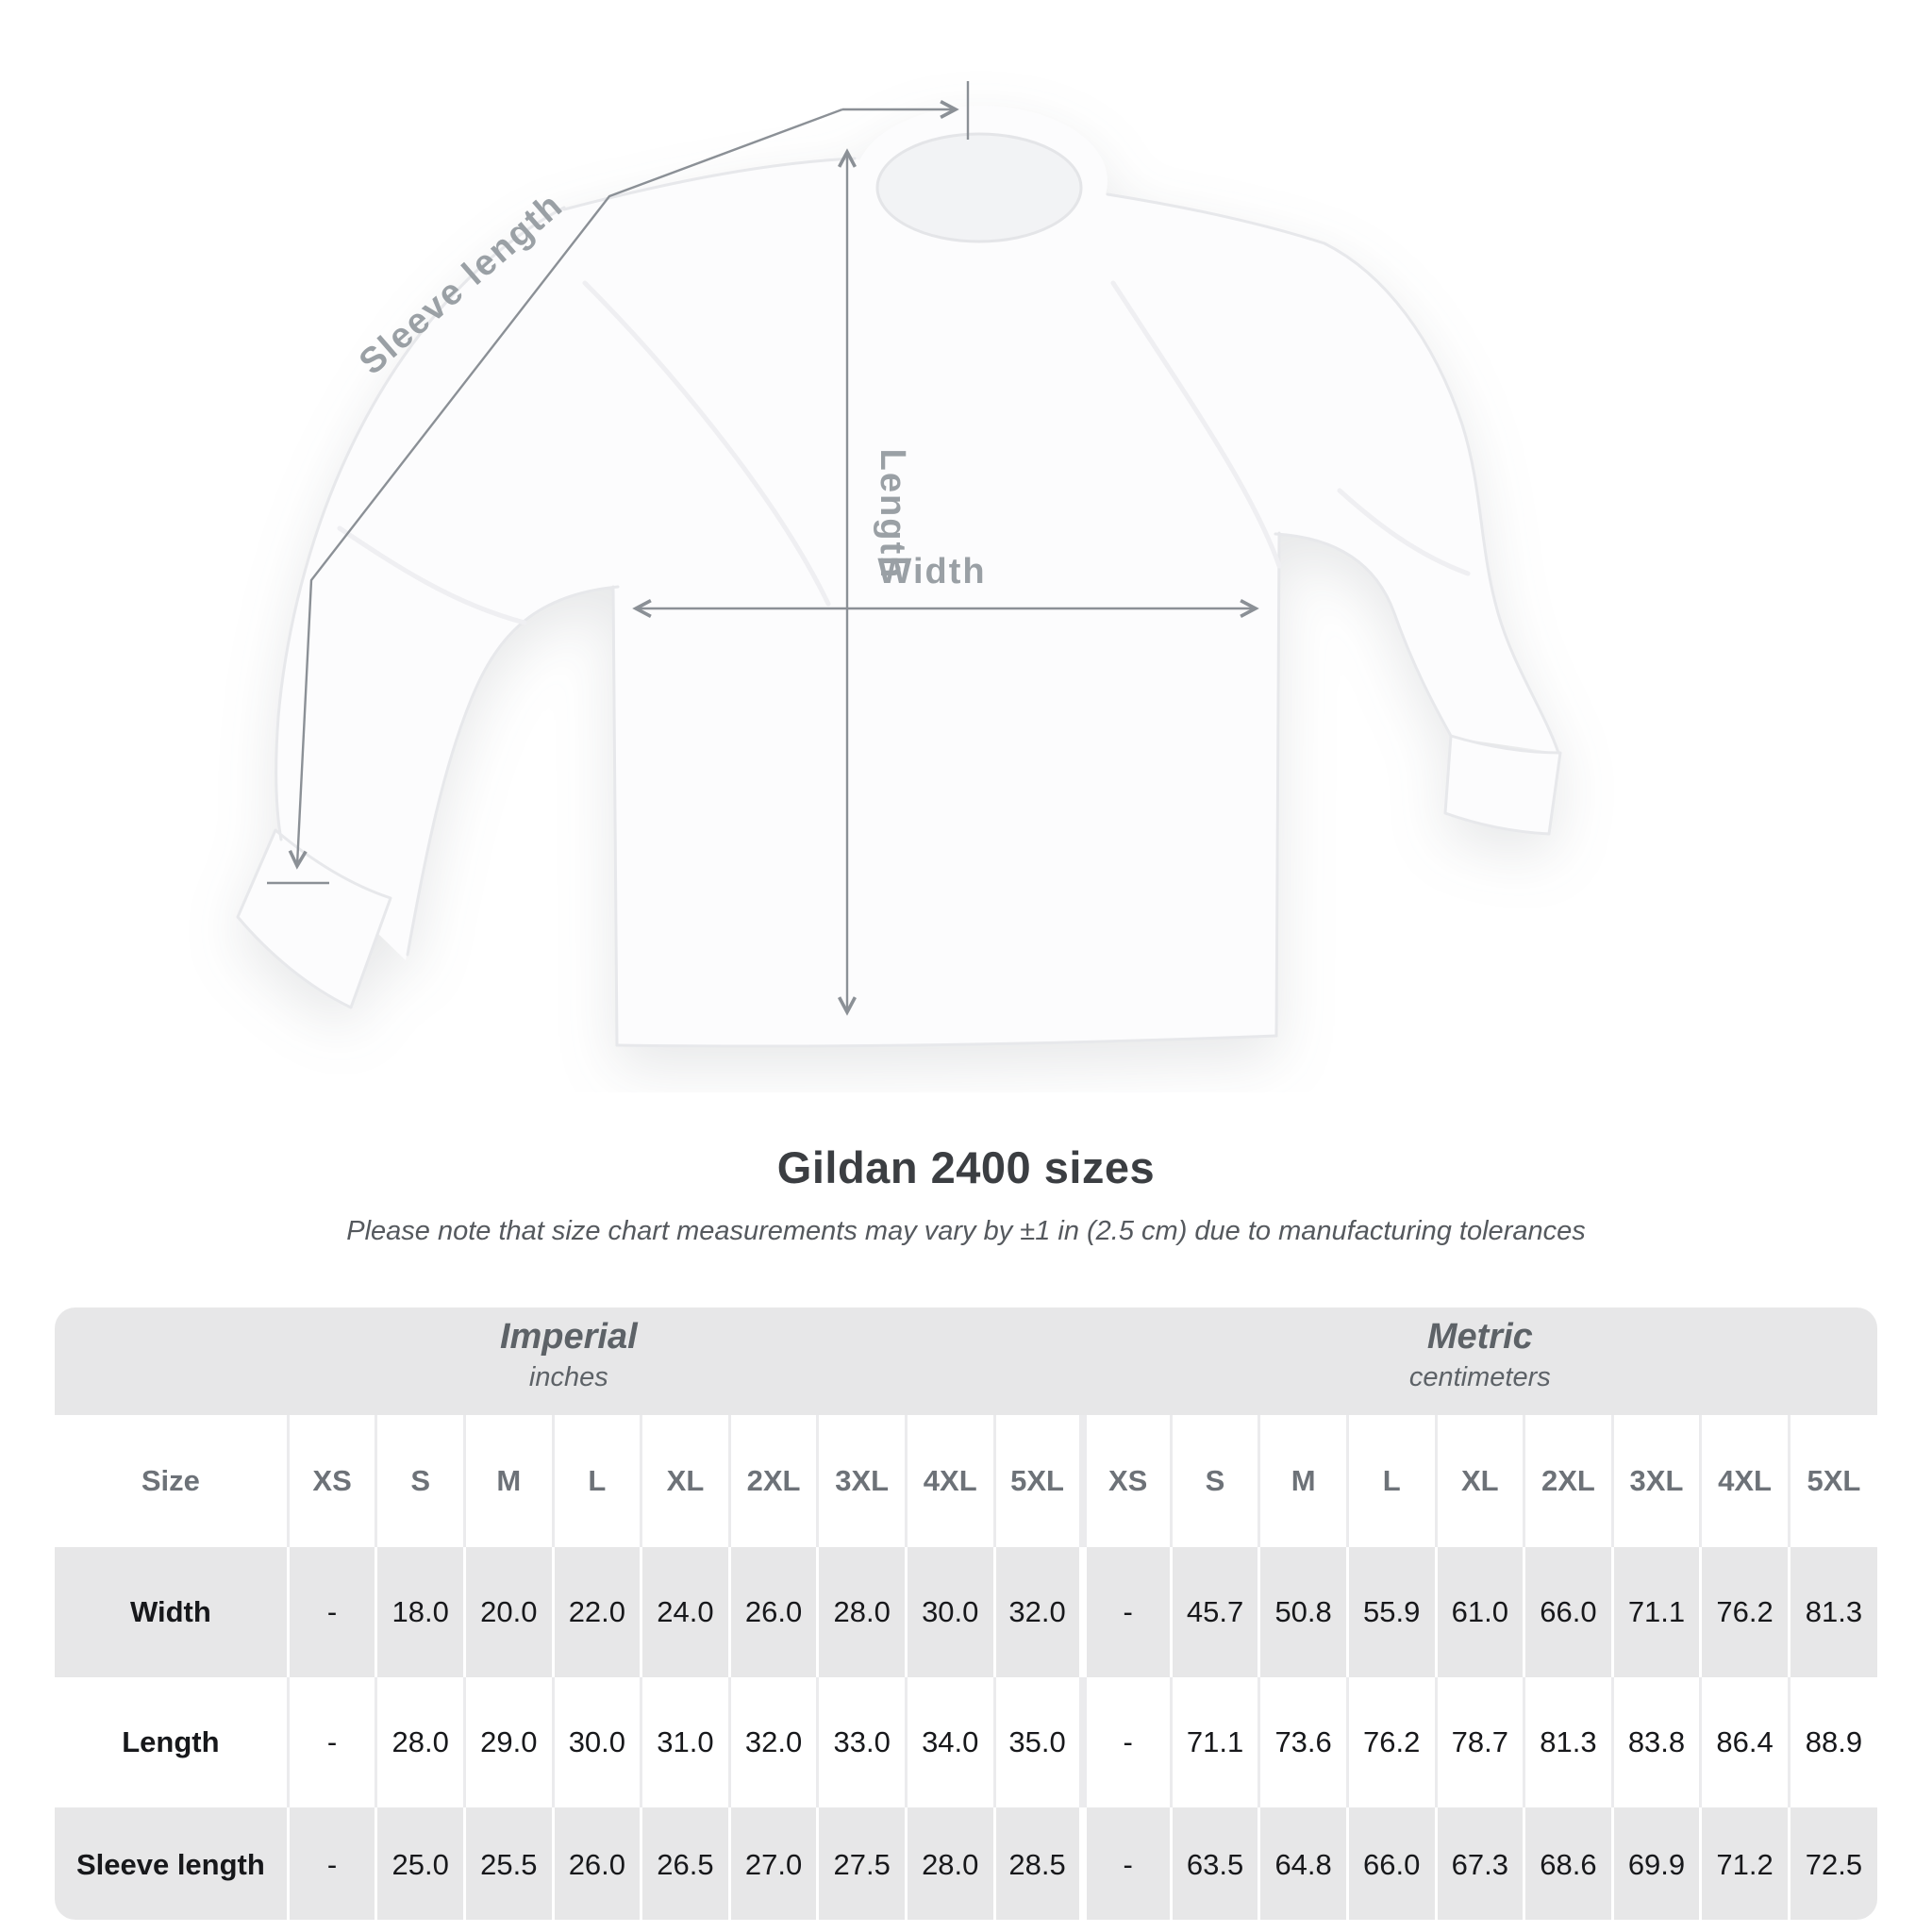  I want to click on size-value-cell: 55.9, so click(1390, 1612).